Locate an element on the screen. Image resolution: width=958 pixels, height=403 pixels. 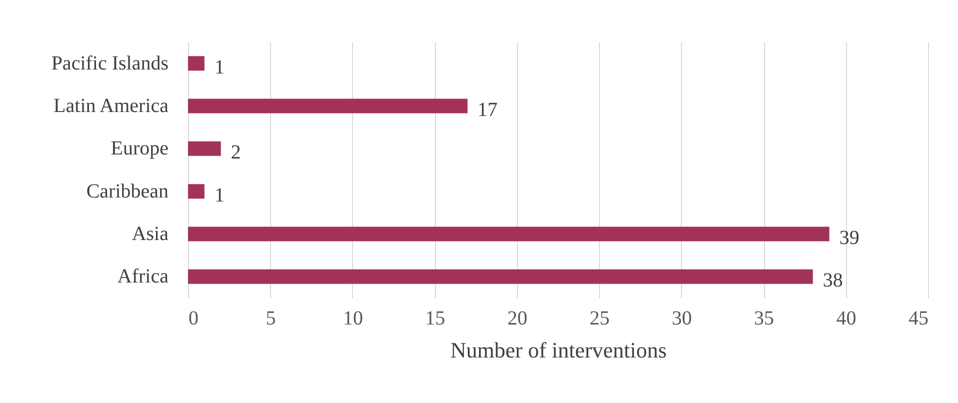
x-tick-label: 20 is located at coordinates (517, 319).